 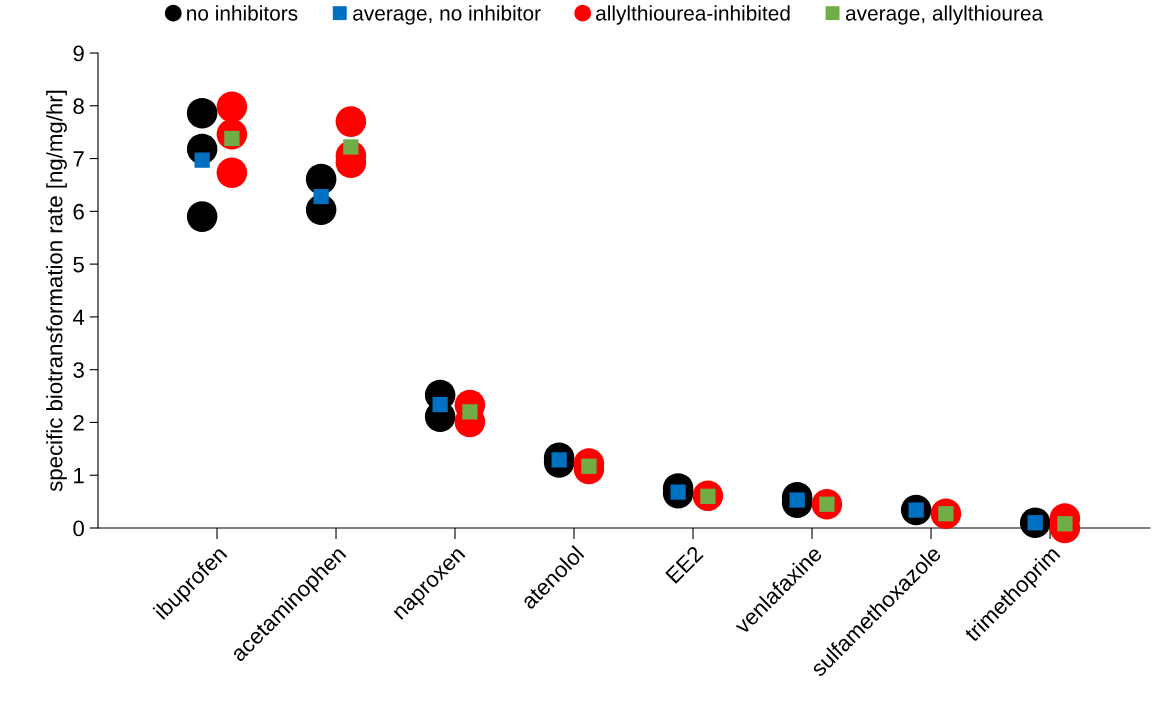 What do you see at coordinates (693, 15) in the screenshot?
I see `legend-label: allylthiourea-inhibited` at bounding box center [693, 15].